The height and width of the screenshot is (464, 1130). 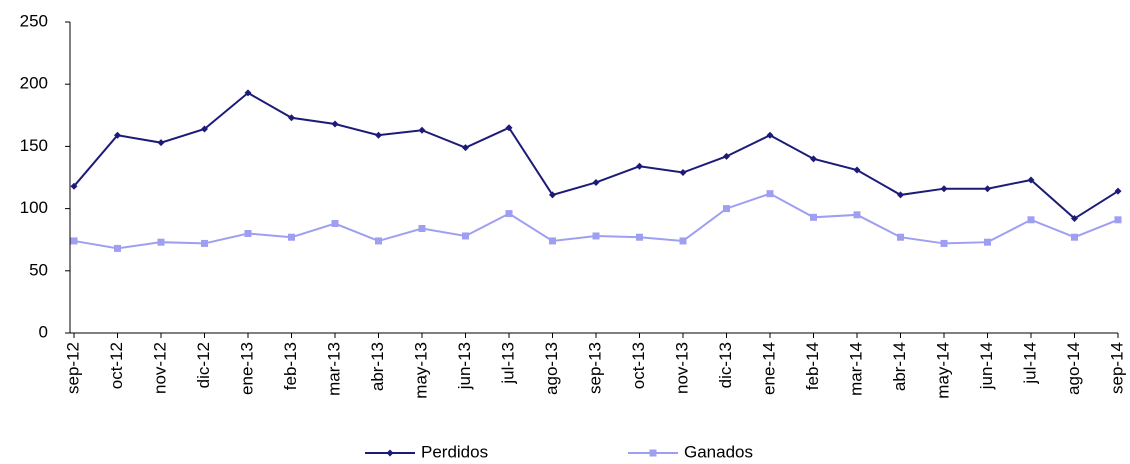 I want to click on x-tick-label: dic-13, so click(x=725, y=365).